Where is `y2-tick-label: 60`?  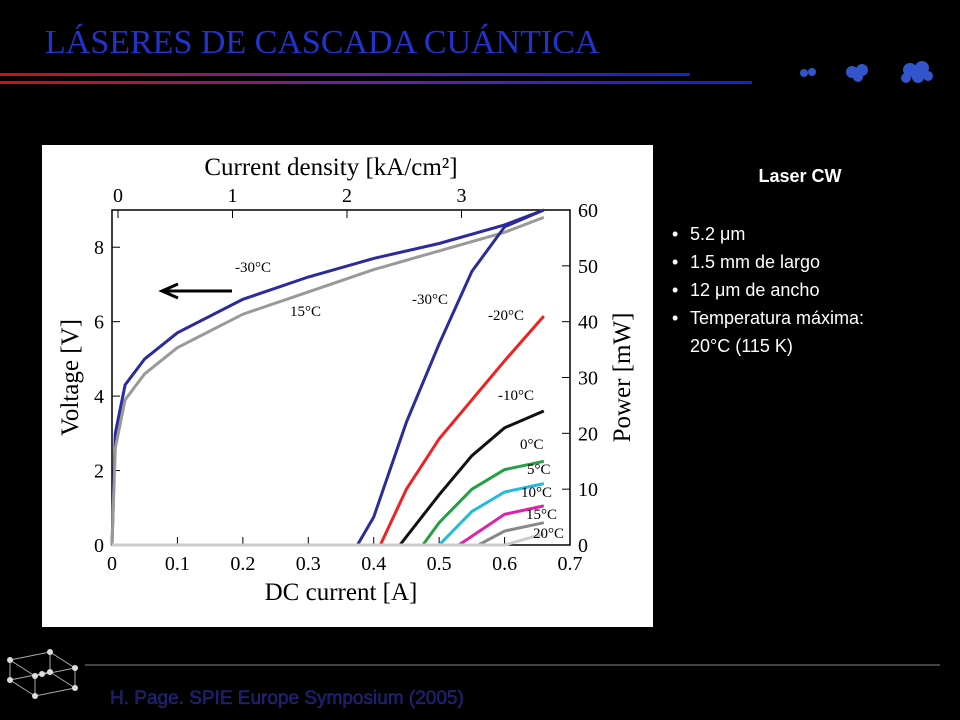
y2-tick-label: 60 is located at coordinates (588, 211).